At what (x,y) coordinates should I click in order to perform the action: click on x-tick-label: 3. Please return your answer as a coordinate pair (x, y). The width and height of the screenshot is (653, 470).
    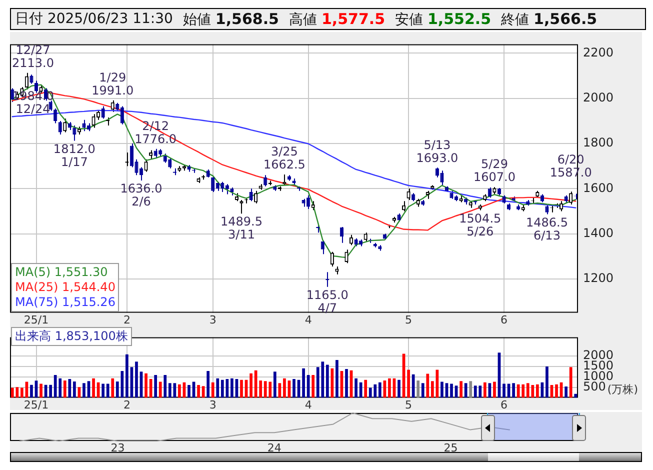
    Looking at the image, I should click on (212, 319).